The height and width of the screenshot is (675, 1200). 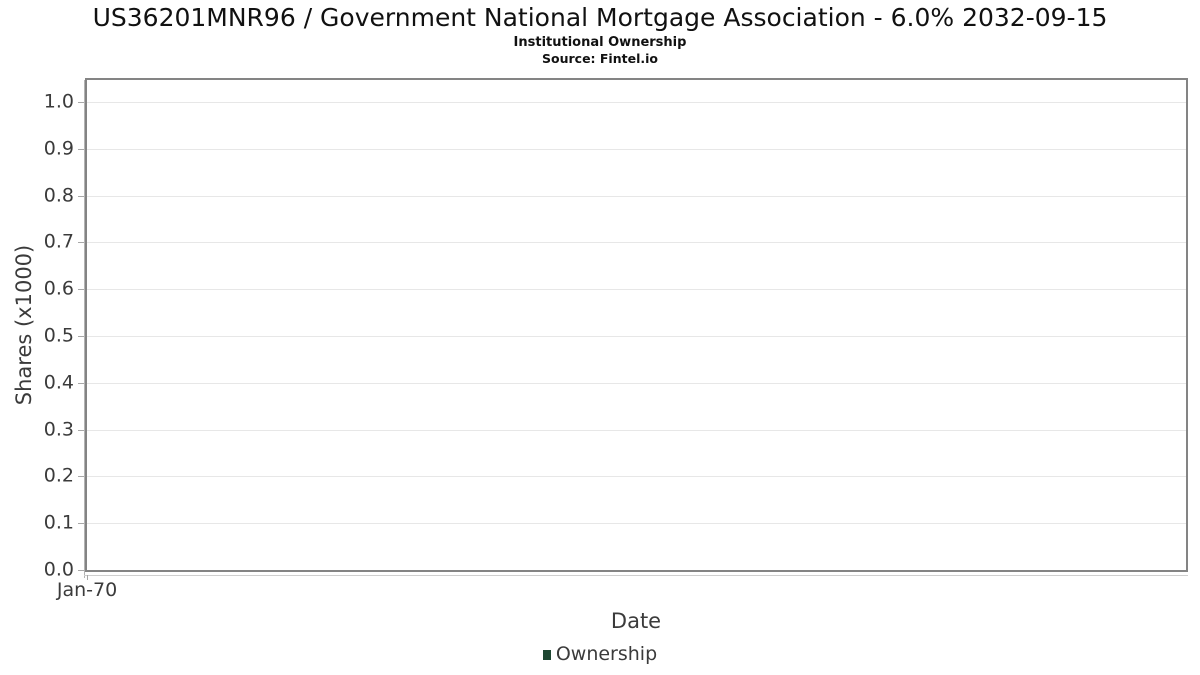 I want to click on x-axis-line, so click(x=636, y=575).